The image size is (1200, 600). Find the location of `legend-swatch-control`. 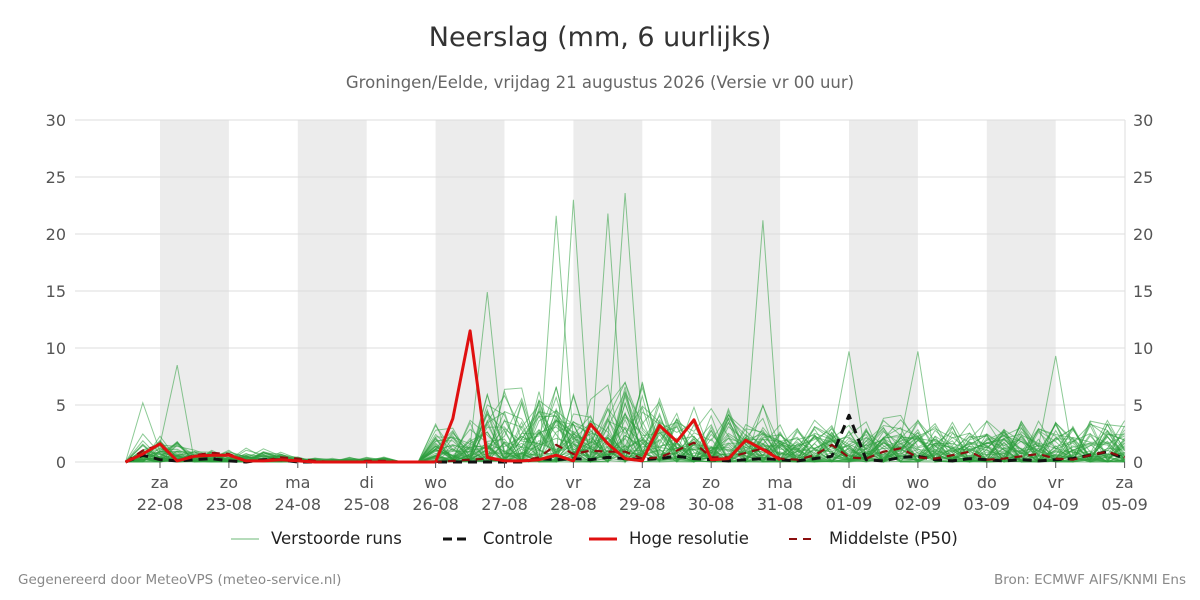

legend-swatch-control is located at coordinates (457, 538).